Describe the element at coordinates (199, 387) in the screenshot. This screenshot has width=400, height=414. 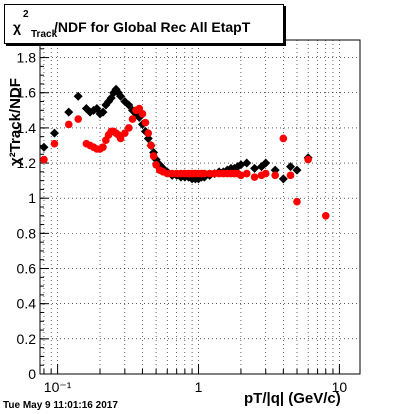
I see `x-tick-label: 1` at that location.